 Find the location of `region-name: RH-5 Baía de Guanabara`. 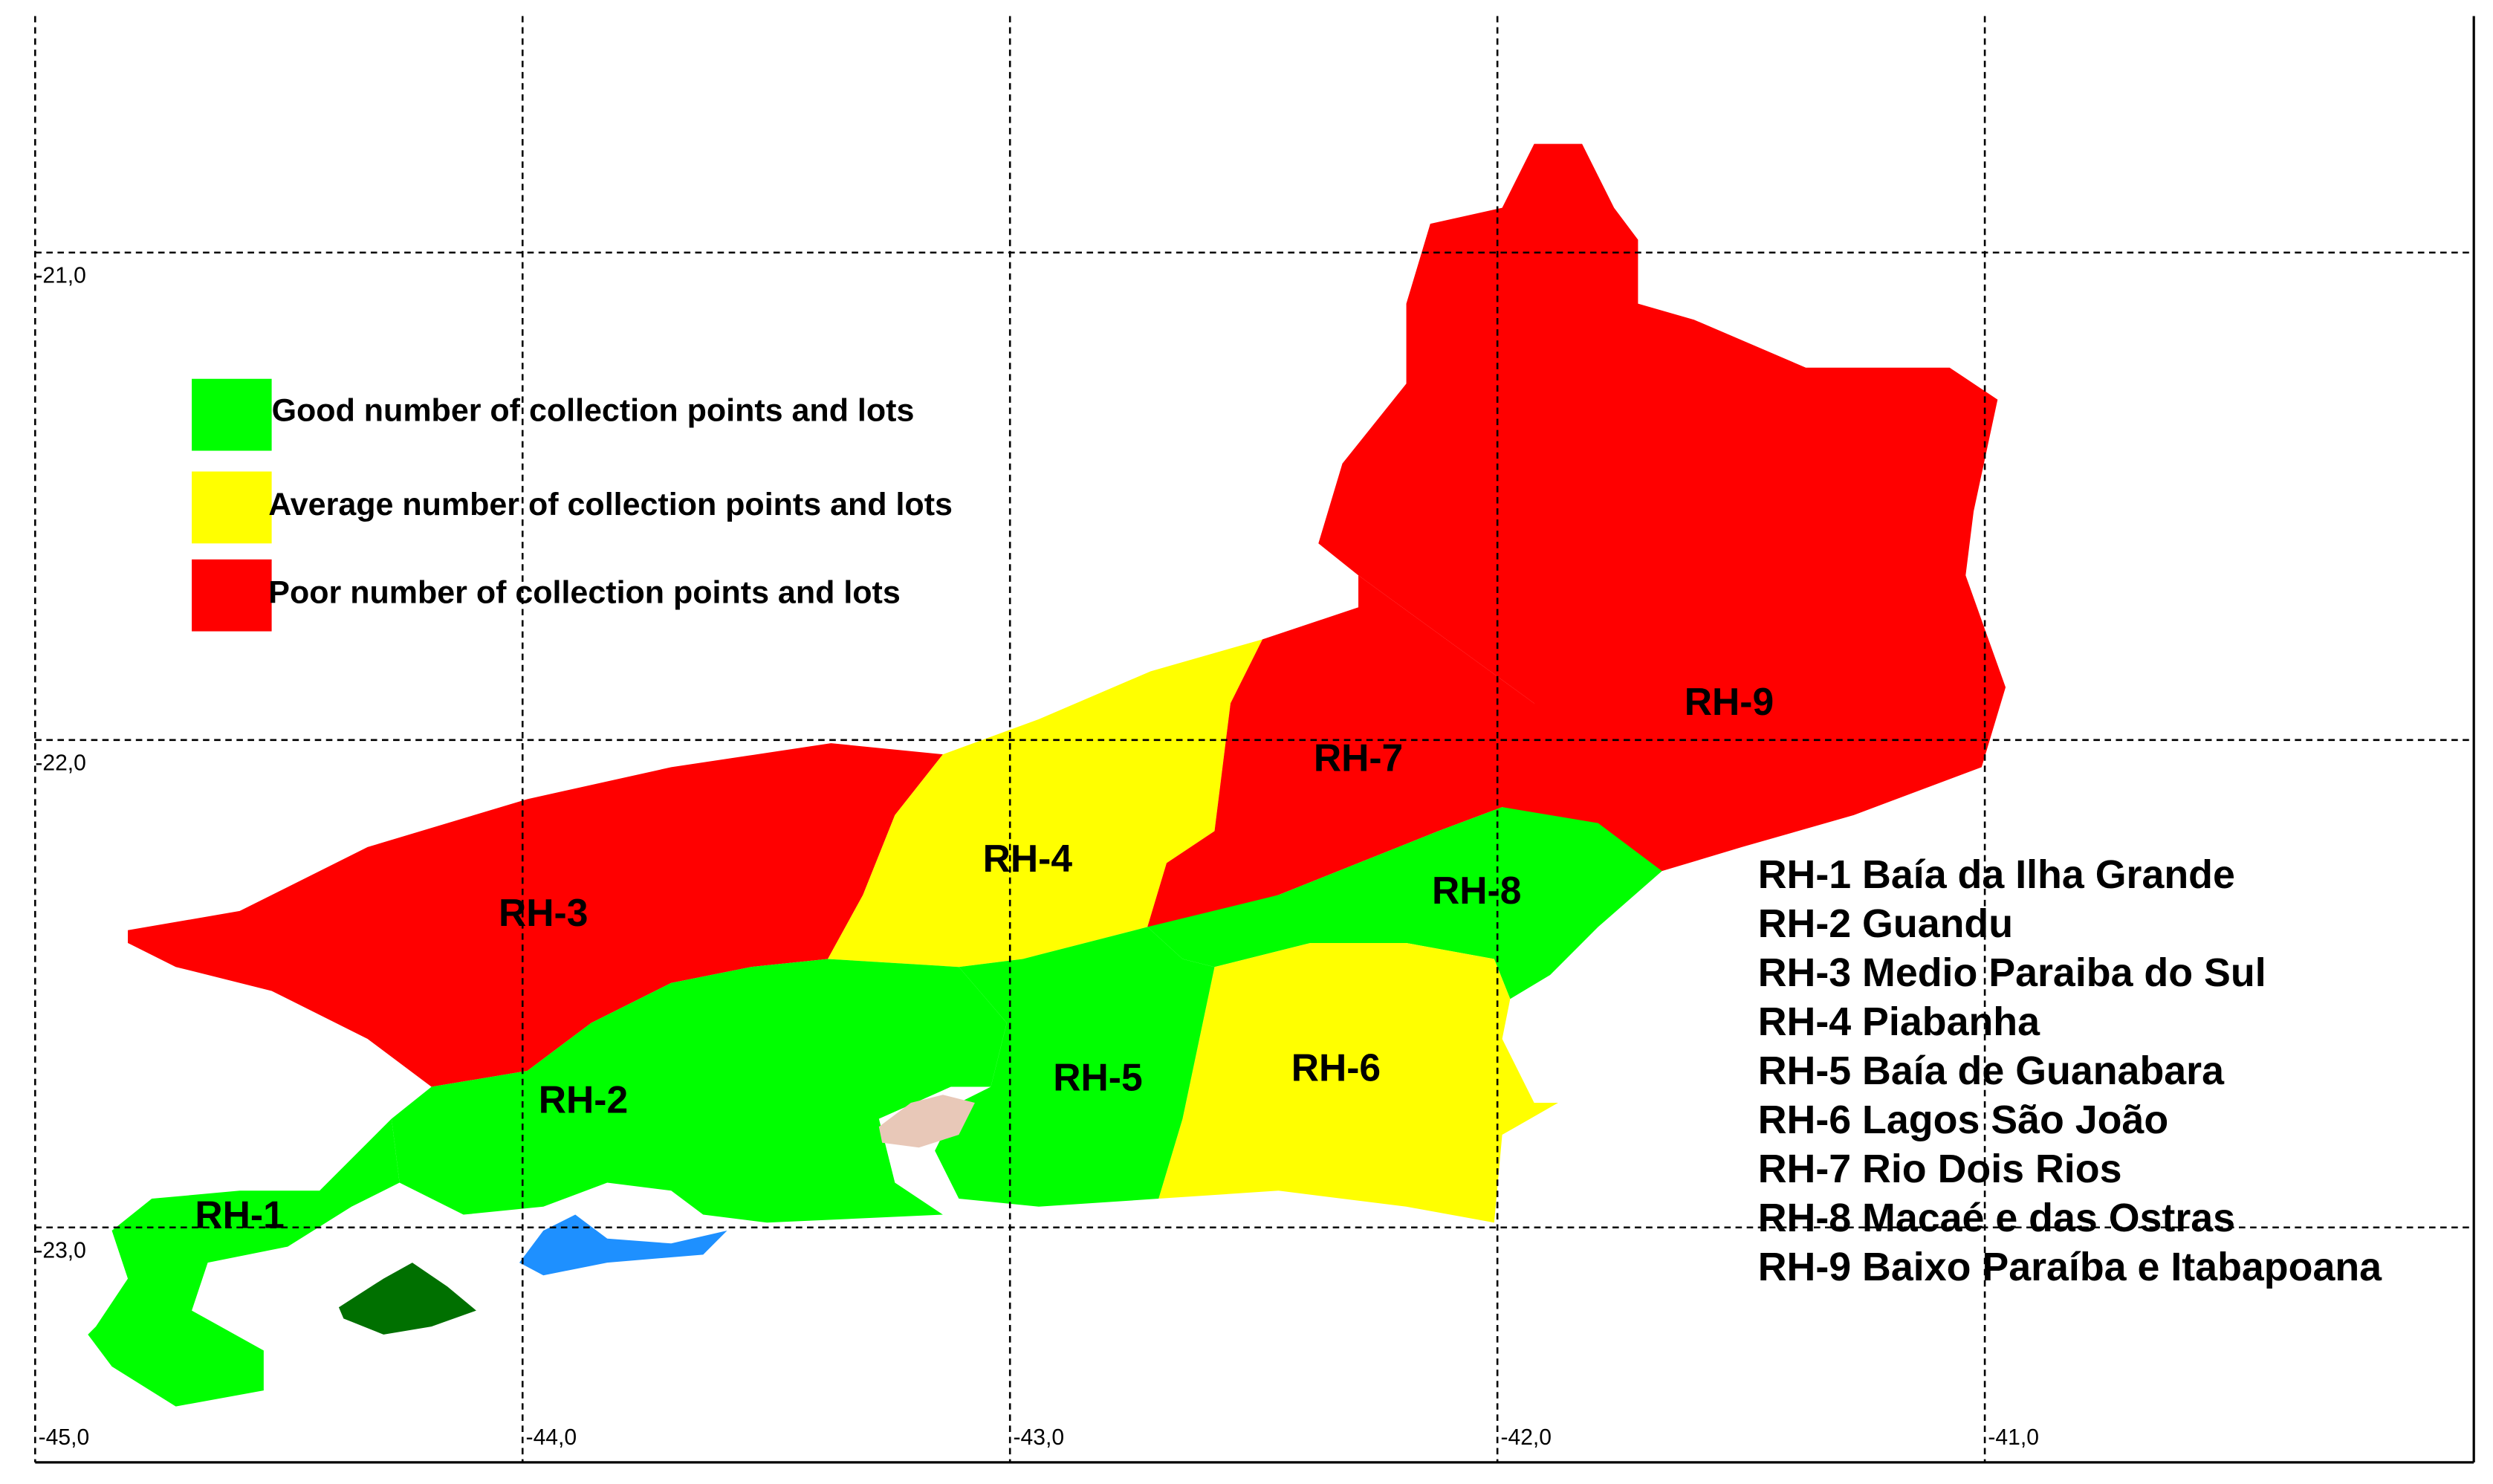

region-name: RH-5 Baía de Guanabara is located at coordinates (1992, 1071).